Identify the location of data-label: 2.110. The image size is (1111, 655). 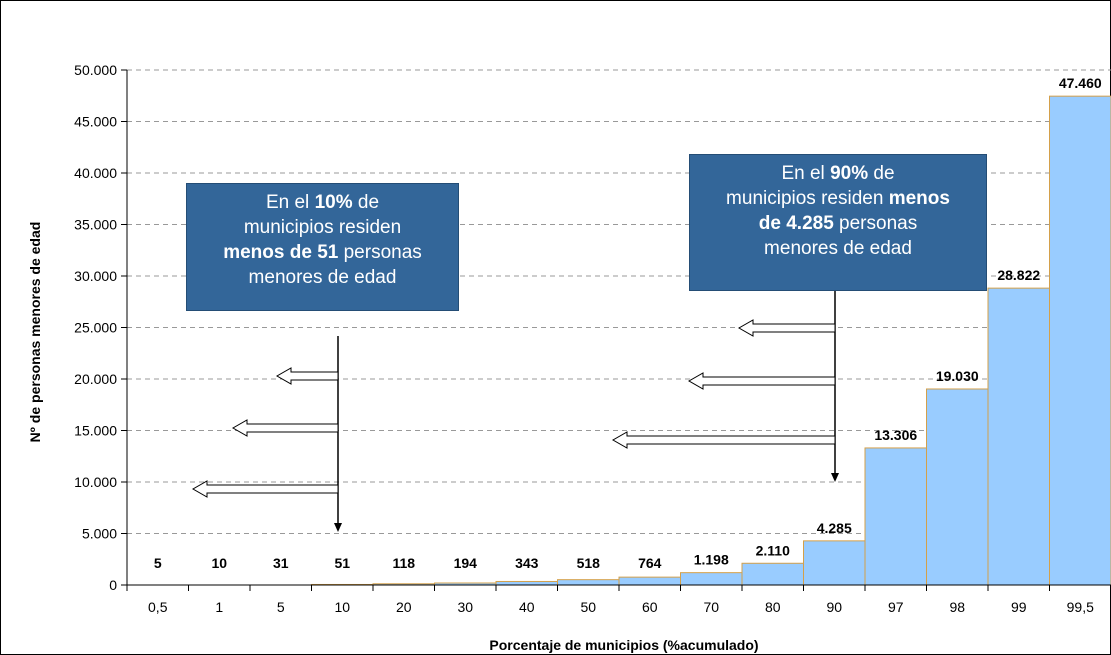
(773, 550).